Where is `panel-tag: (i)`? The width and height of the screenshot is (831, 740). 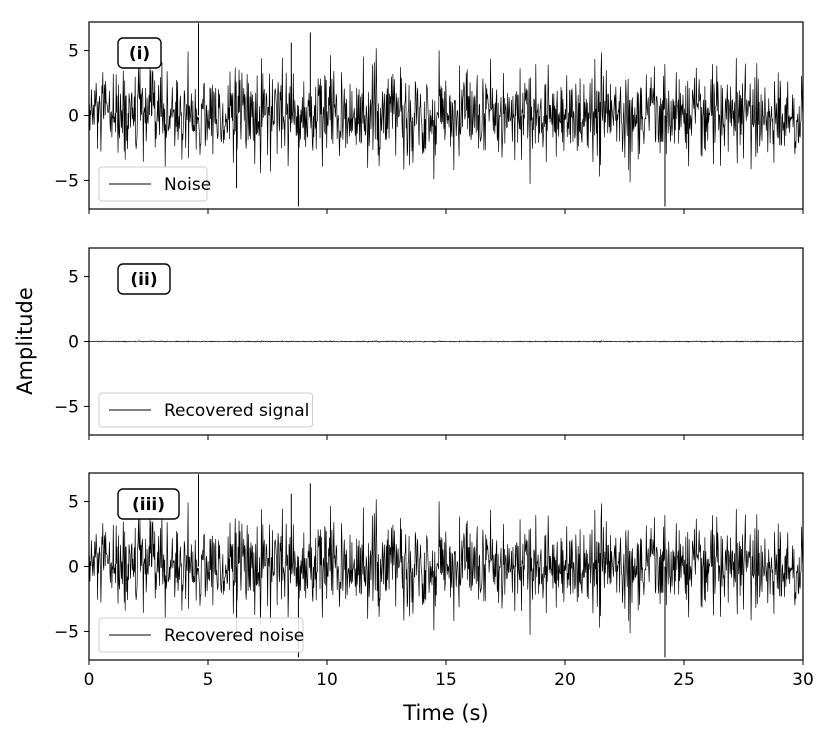
panel-tag: (i) is located at coordinates (139, 53).